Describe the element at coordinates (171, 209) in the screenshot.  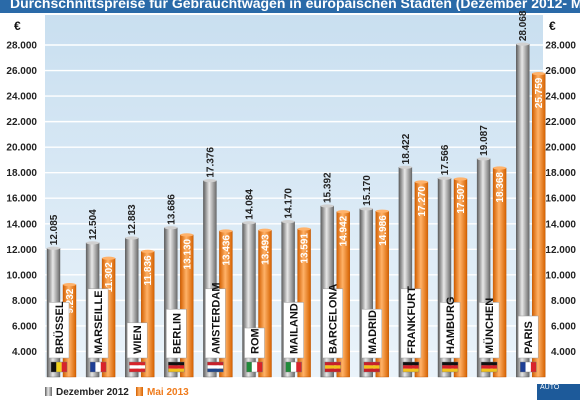
I see `value-label-dezember-2012: 13.686` at that location.